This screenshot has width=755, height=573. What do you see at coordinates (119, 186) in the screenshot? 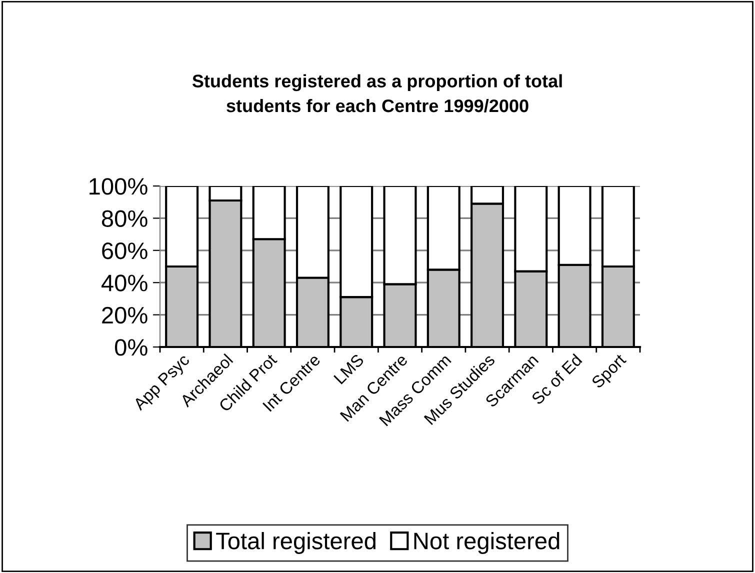
I see `y-tick-label: 100%` at bounding box center [119, 186].